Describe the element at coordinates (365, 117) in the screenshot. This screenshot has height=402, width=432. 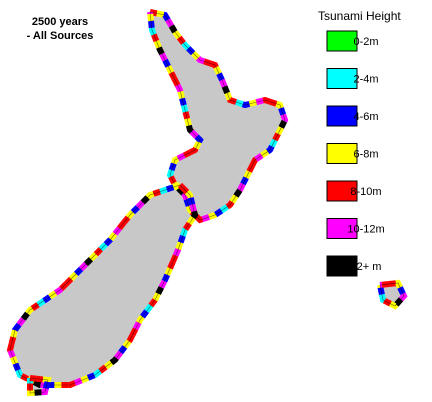
I see `legend-label: 4-6m` at that location.